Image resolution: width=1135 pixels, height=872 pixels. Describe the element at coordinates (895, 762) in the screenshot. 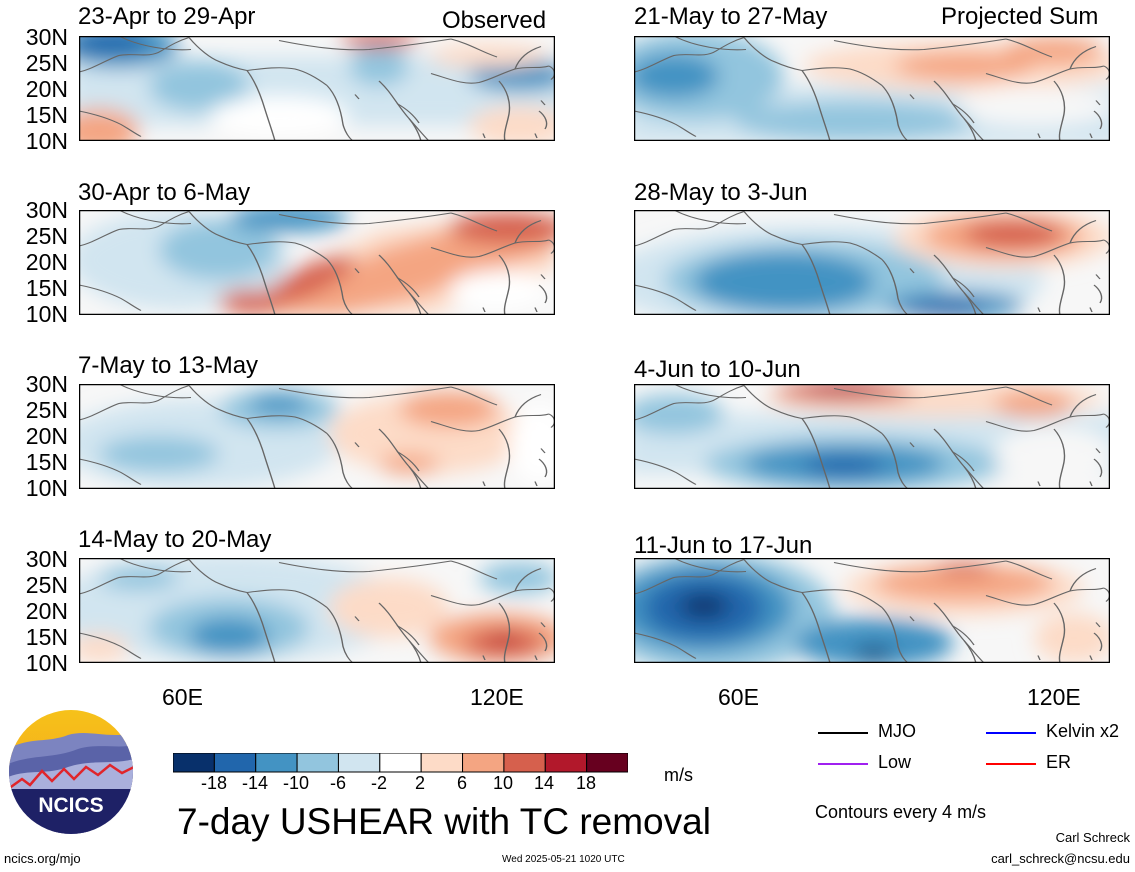

I see `legend-label-low: Low` at that location.